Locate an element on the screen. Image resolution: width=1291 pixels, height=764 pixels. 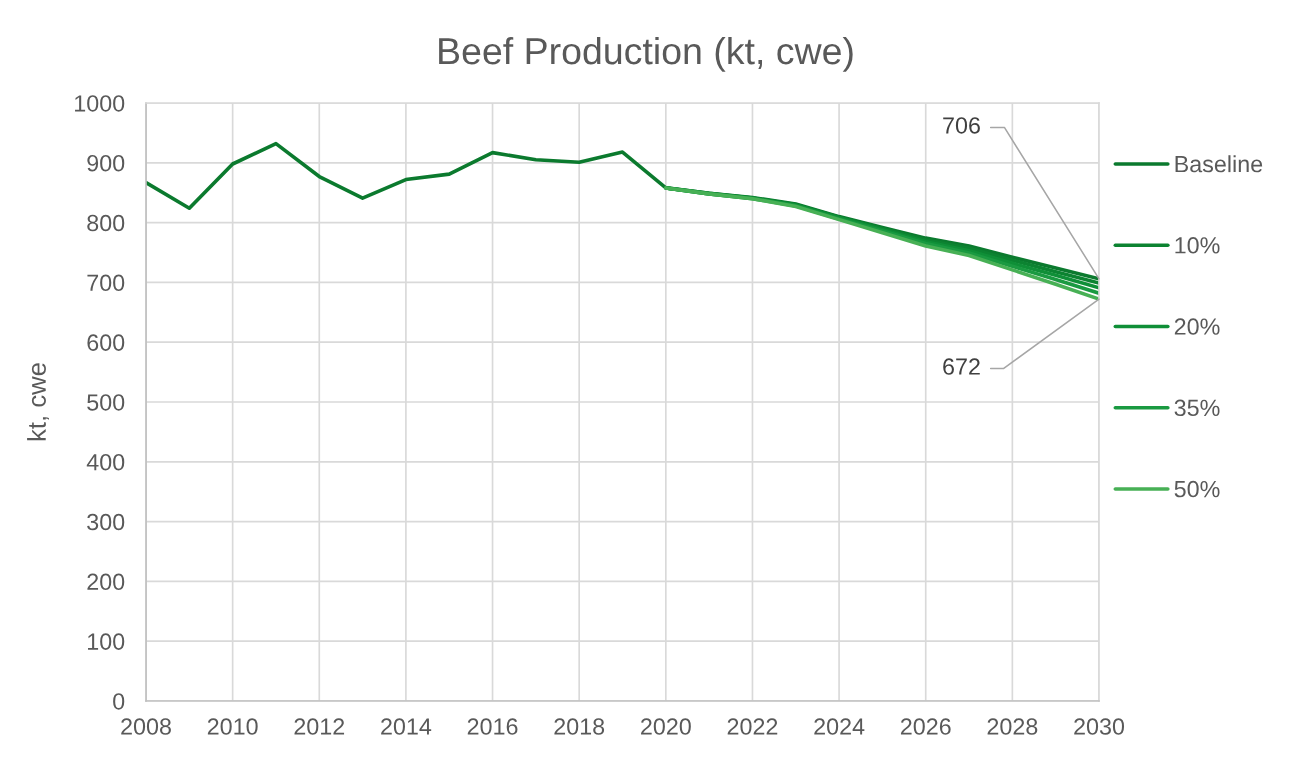
legend-label: 35% is located at coordinates (1197, 408).